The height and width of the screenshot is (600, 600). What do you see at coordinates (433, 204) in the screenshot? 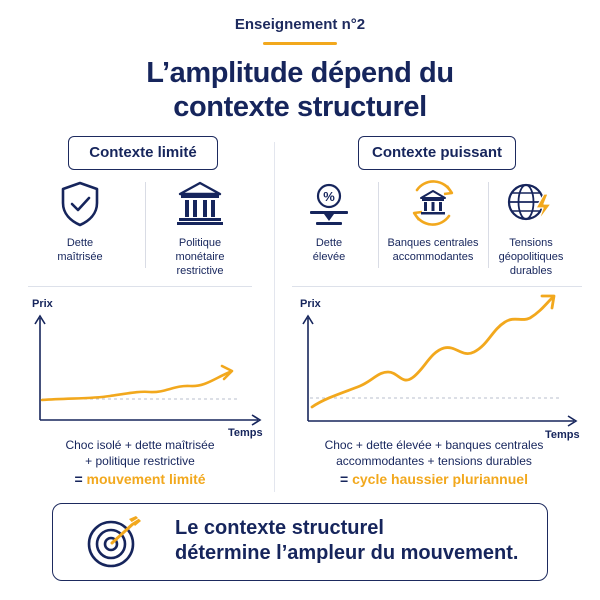
I see `bank-cycle-icon` at bounding box center [433, 204].